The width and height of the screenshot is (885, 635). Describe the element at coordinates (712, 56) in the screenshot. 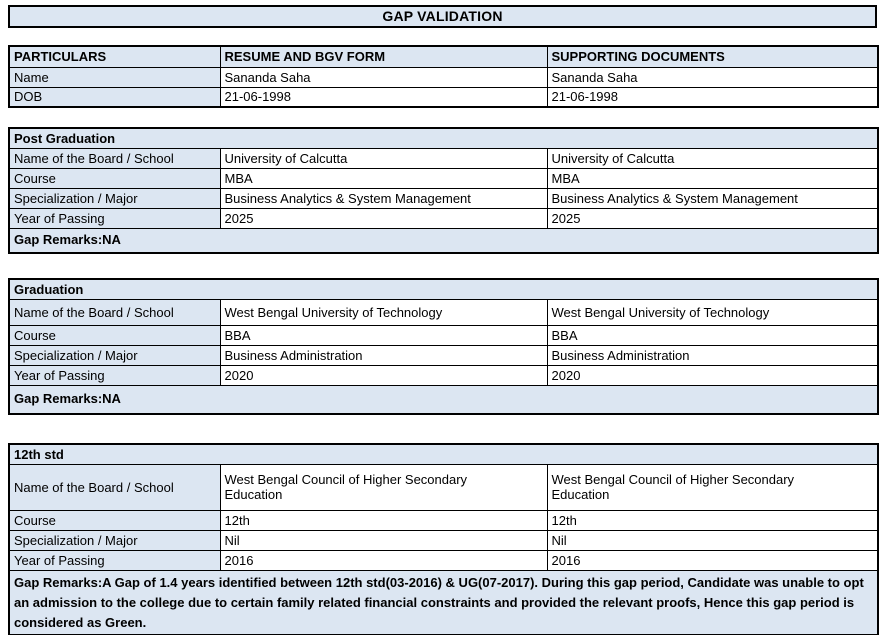

I see `header-supporting-documents: SUPPORTING DOCUMENTS` at that location.